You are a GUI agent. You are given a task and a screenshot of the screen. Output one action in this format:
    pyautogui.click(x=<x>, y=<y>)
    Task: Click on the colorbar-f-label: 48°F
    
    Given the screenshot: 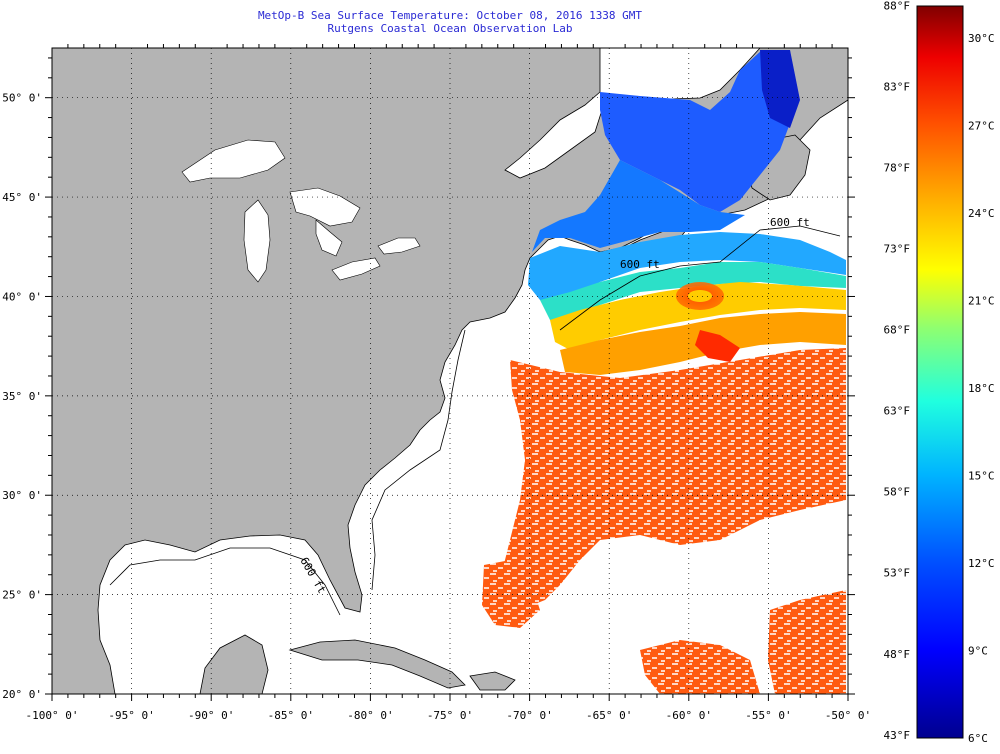 What is the action you would take?
    pyautogui.click(x=897, y=654)
    